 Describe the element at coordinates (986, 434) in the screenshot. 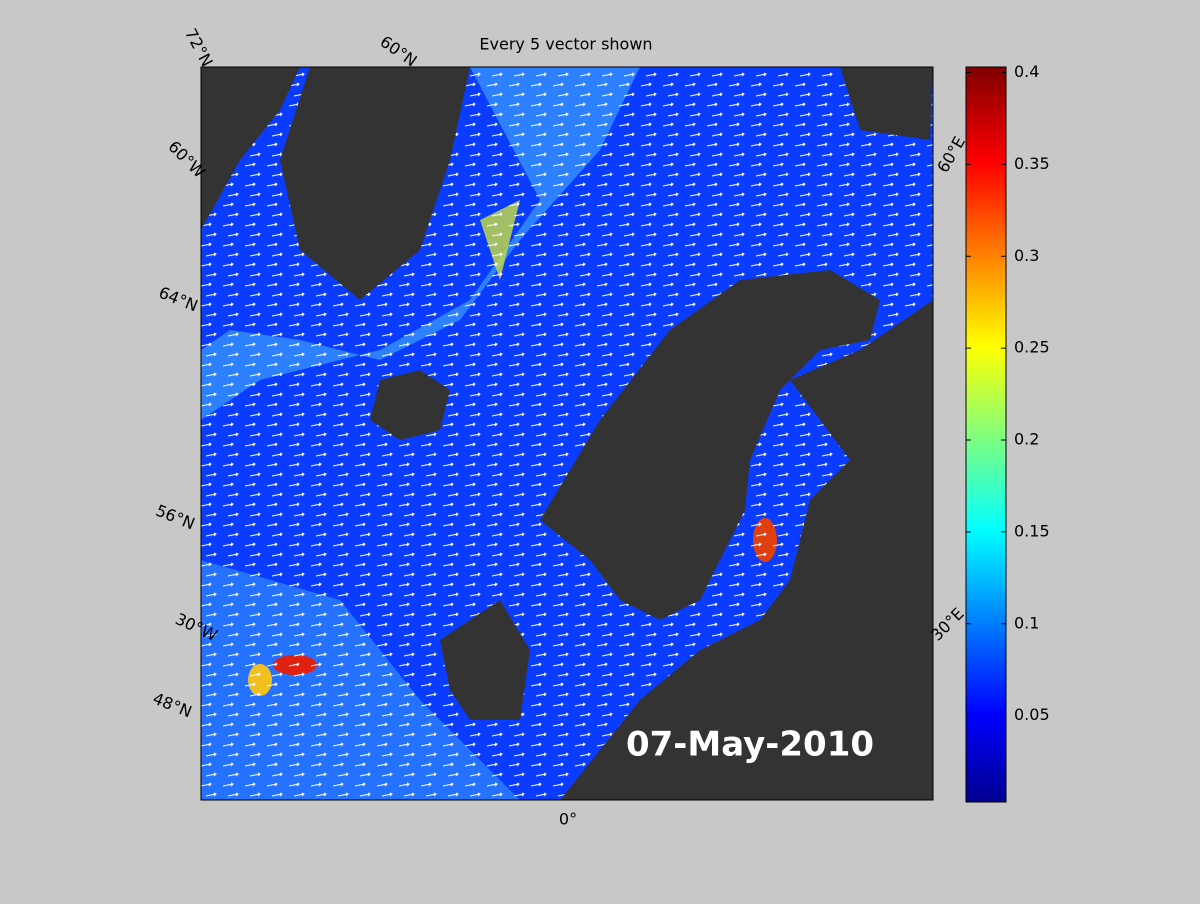

I see `colorbar` at that location.